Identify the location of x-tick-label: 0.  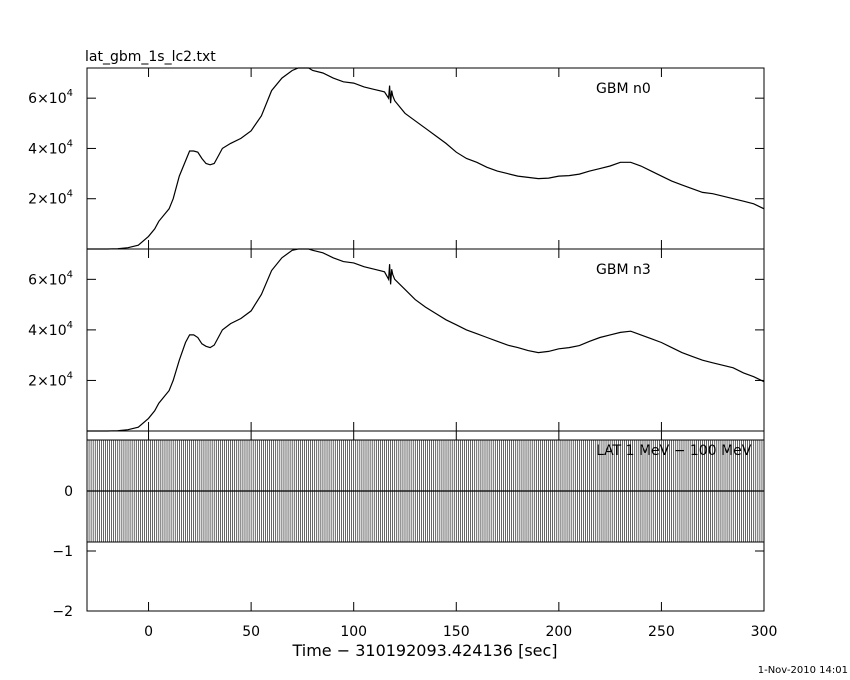
(148, 632).